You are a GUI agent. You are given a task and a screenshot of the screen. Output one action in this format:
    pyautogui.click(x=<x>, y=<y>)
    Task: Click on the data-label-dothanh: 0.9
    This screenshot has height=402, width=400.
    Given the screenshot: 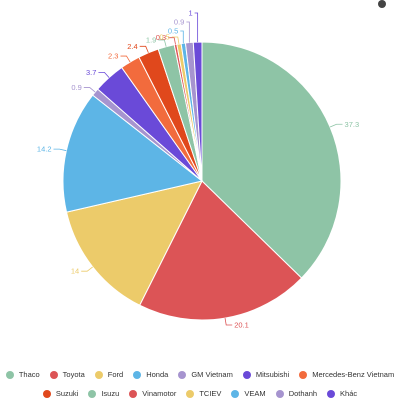 What is the action you would take?
    pyautogui.click(x=179, y=22)
    